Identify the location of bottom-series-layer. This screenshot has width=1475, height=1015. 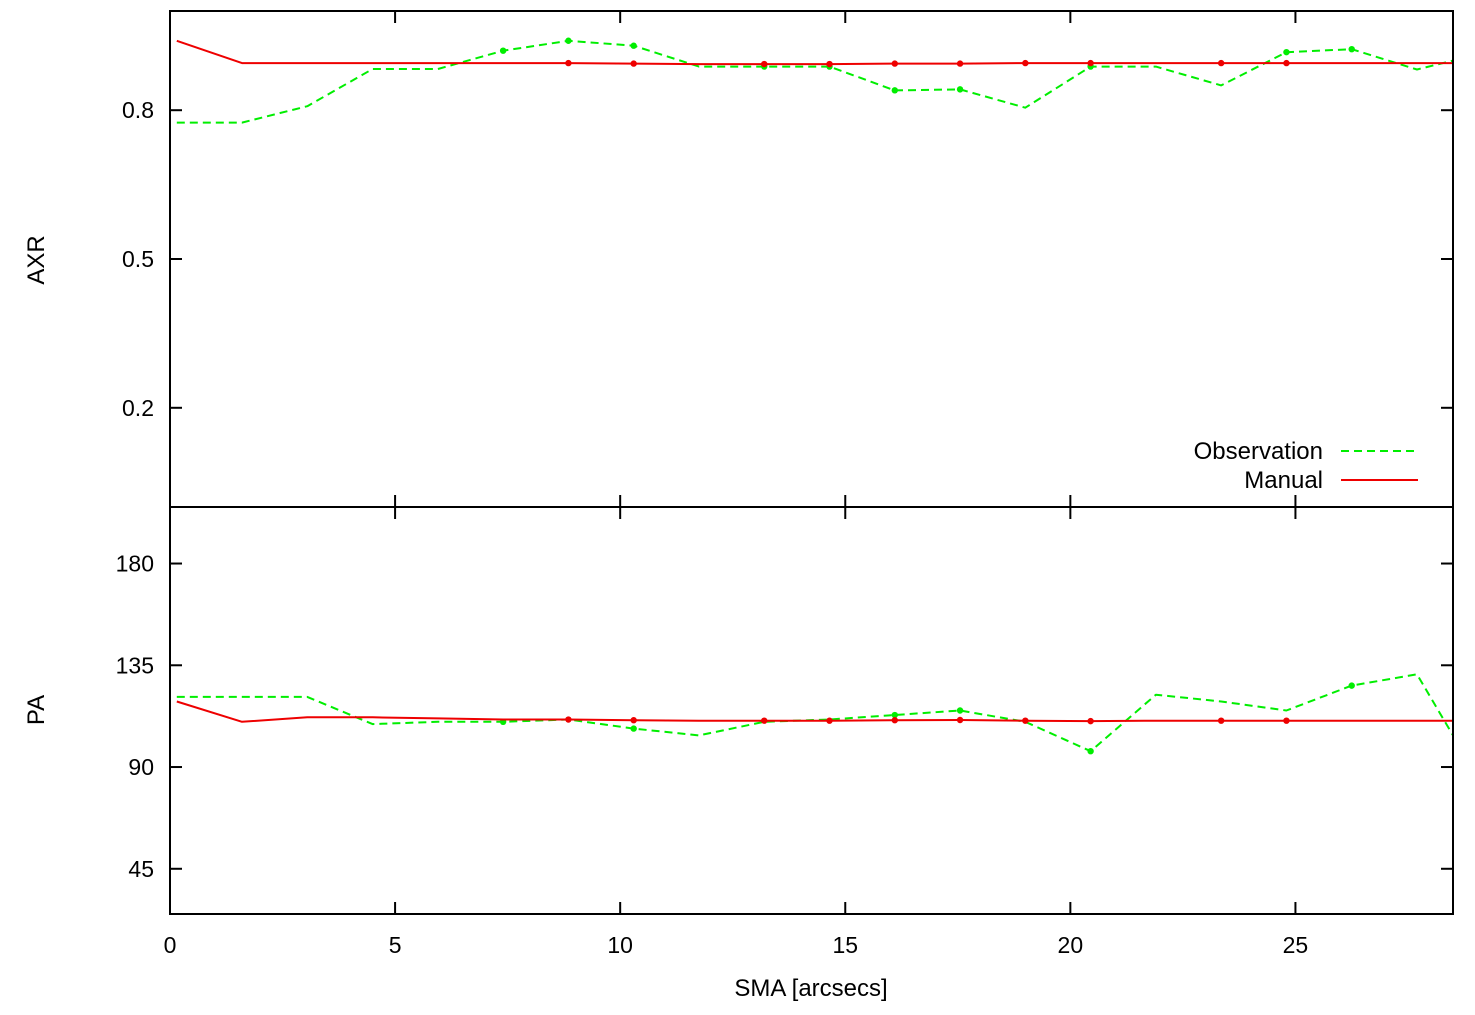
(815, 714).